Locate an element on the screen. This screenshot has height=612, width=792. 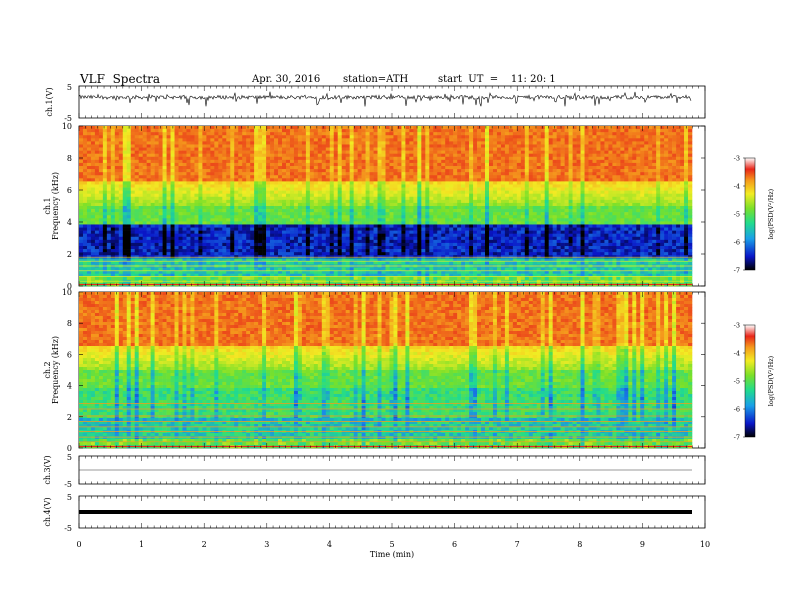
ch1-spec-ylabel-channel: ch.1 is located at coordinates (47, 205).